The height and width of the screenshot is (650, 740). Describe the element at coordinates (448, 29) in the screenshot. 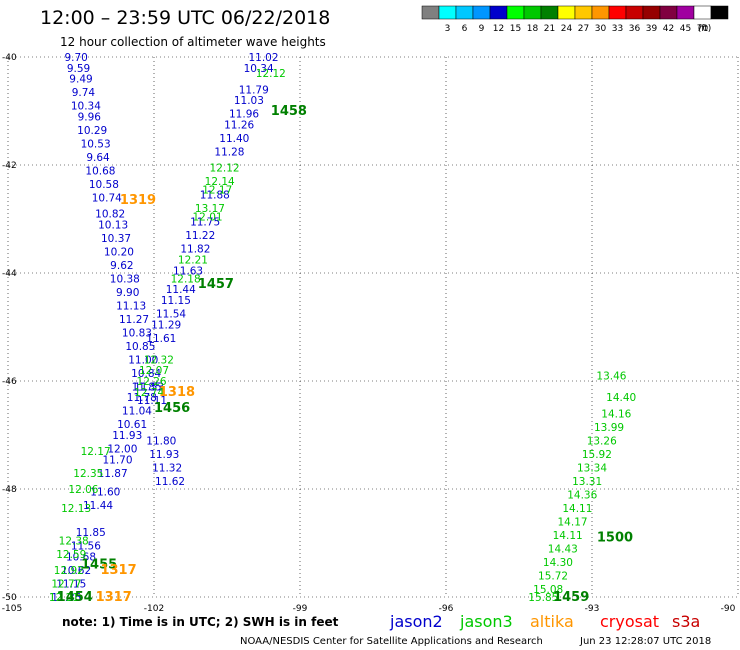

I see `color-scale-label: 3` at that location.